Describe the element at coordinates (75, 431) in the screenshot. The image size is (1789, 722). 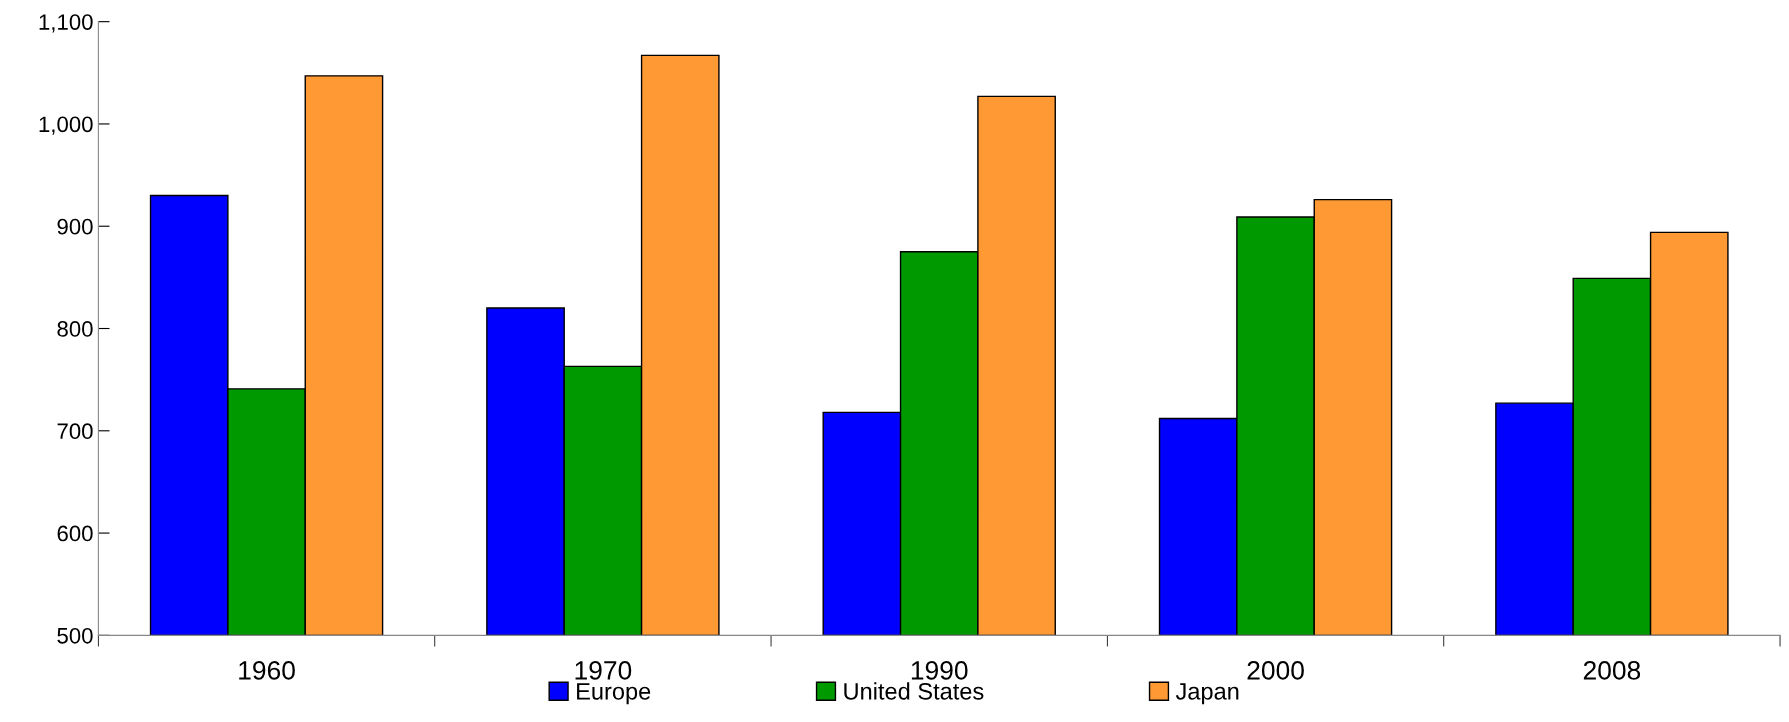
I see `y-tick-label: 700` at that location.